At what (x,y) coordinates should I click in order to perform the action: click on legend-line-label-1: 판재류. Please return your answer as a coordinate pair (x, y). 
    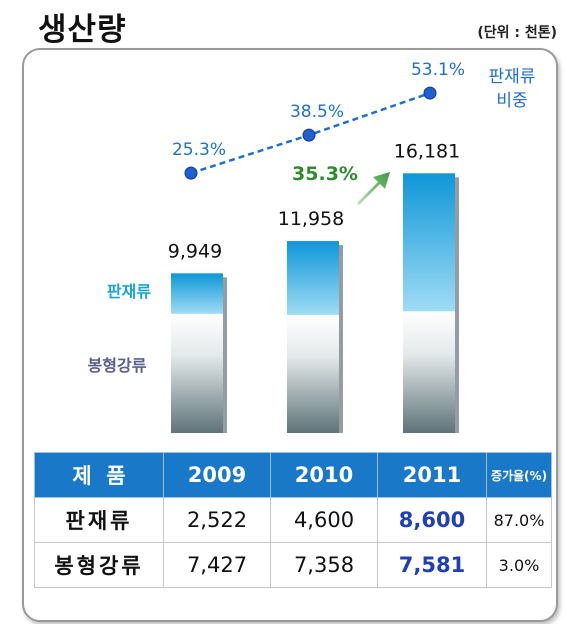
    Looking at the image, I should click on (512, 77).